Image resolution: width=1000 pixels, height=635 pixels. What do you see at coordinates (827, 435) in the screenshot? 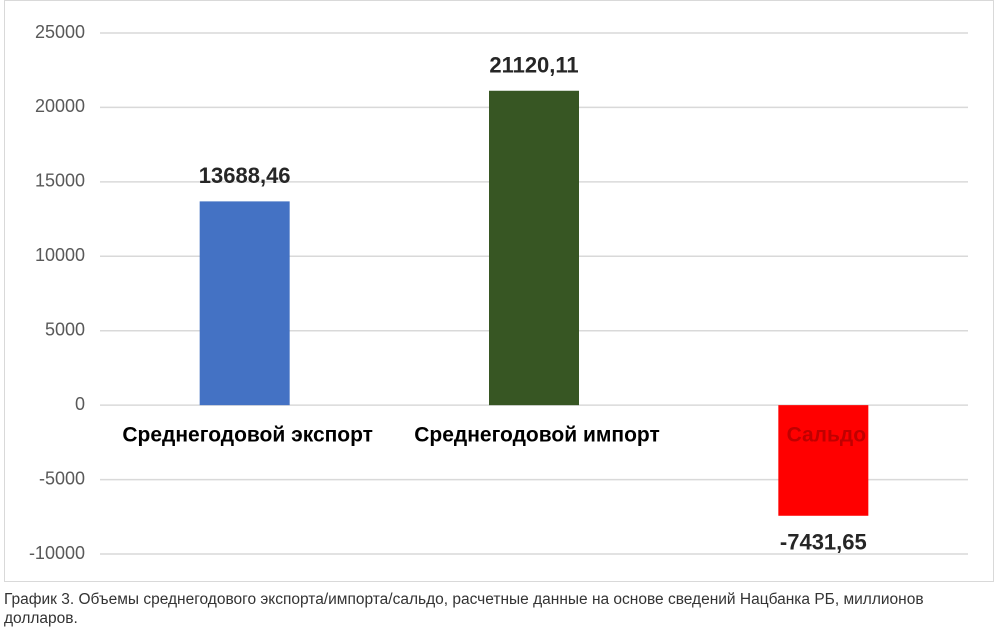
I see `x-tick-label: Сальдо` at bounding box center [827, 435].